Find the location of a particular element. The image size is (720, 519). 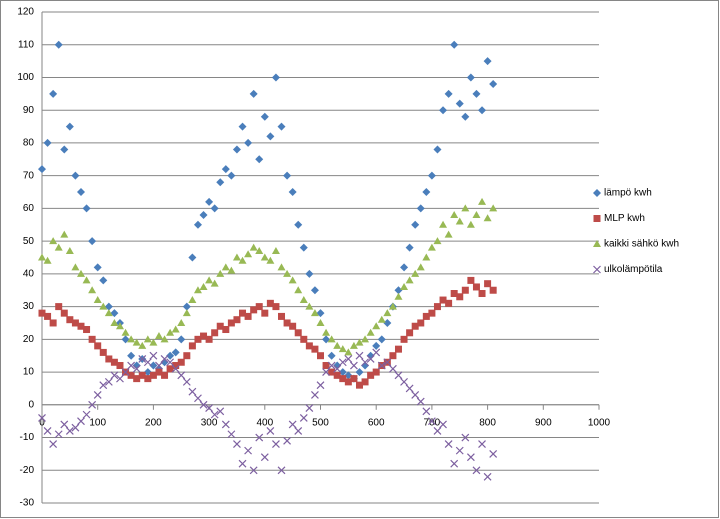

x-tick-label: 800 is located at coordinates (487, 422).